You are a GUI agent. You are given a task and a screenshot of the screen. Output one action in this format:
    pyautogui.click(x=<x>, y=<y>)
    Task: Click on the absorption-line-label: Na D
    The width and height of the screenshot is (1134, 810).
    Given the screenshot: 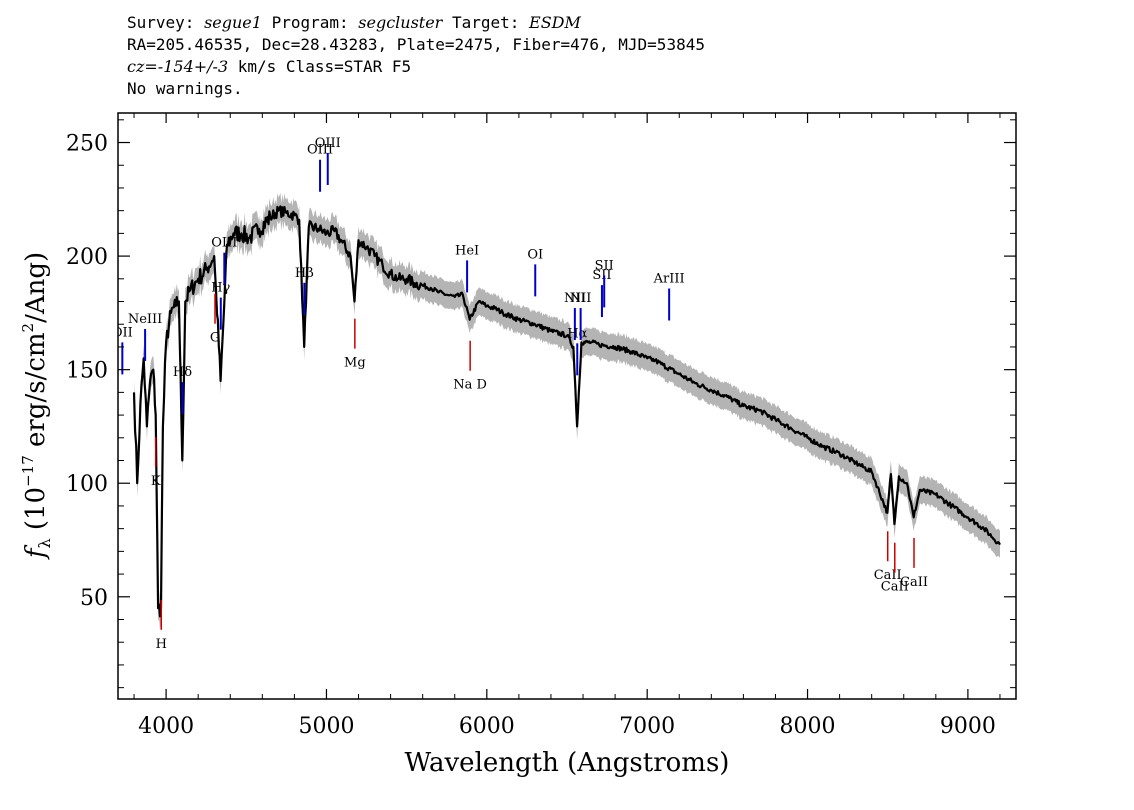 What is the action you would take?
    pyautogui.click(x=470, y=385)
    